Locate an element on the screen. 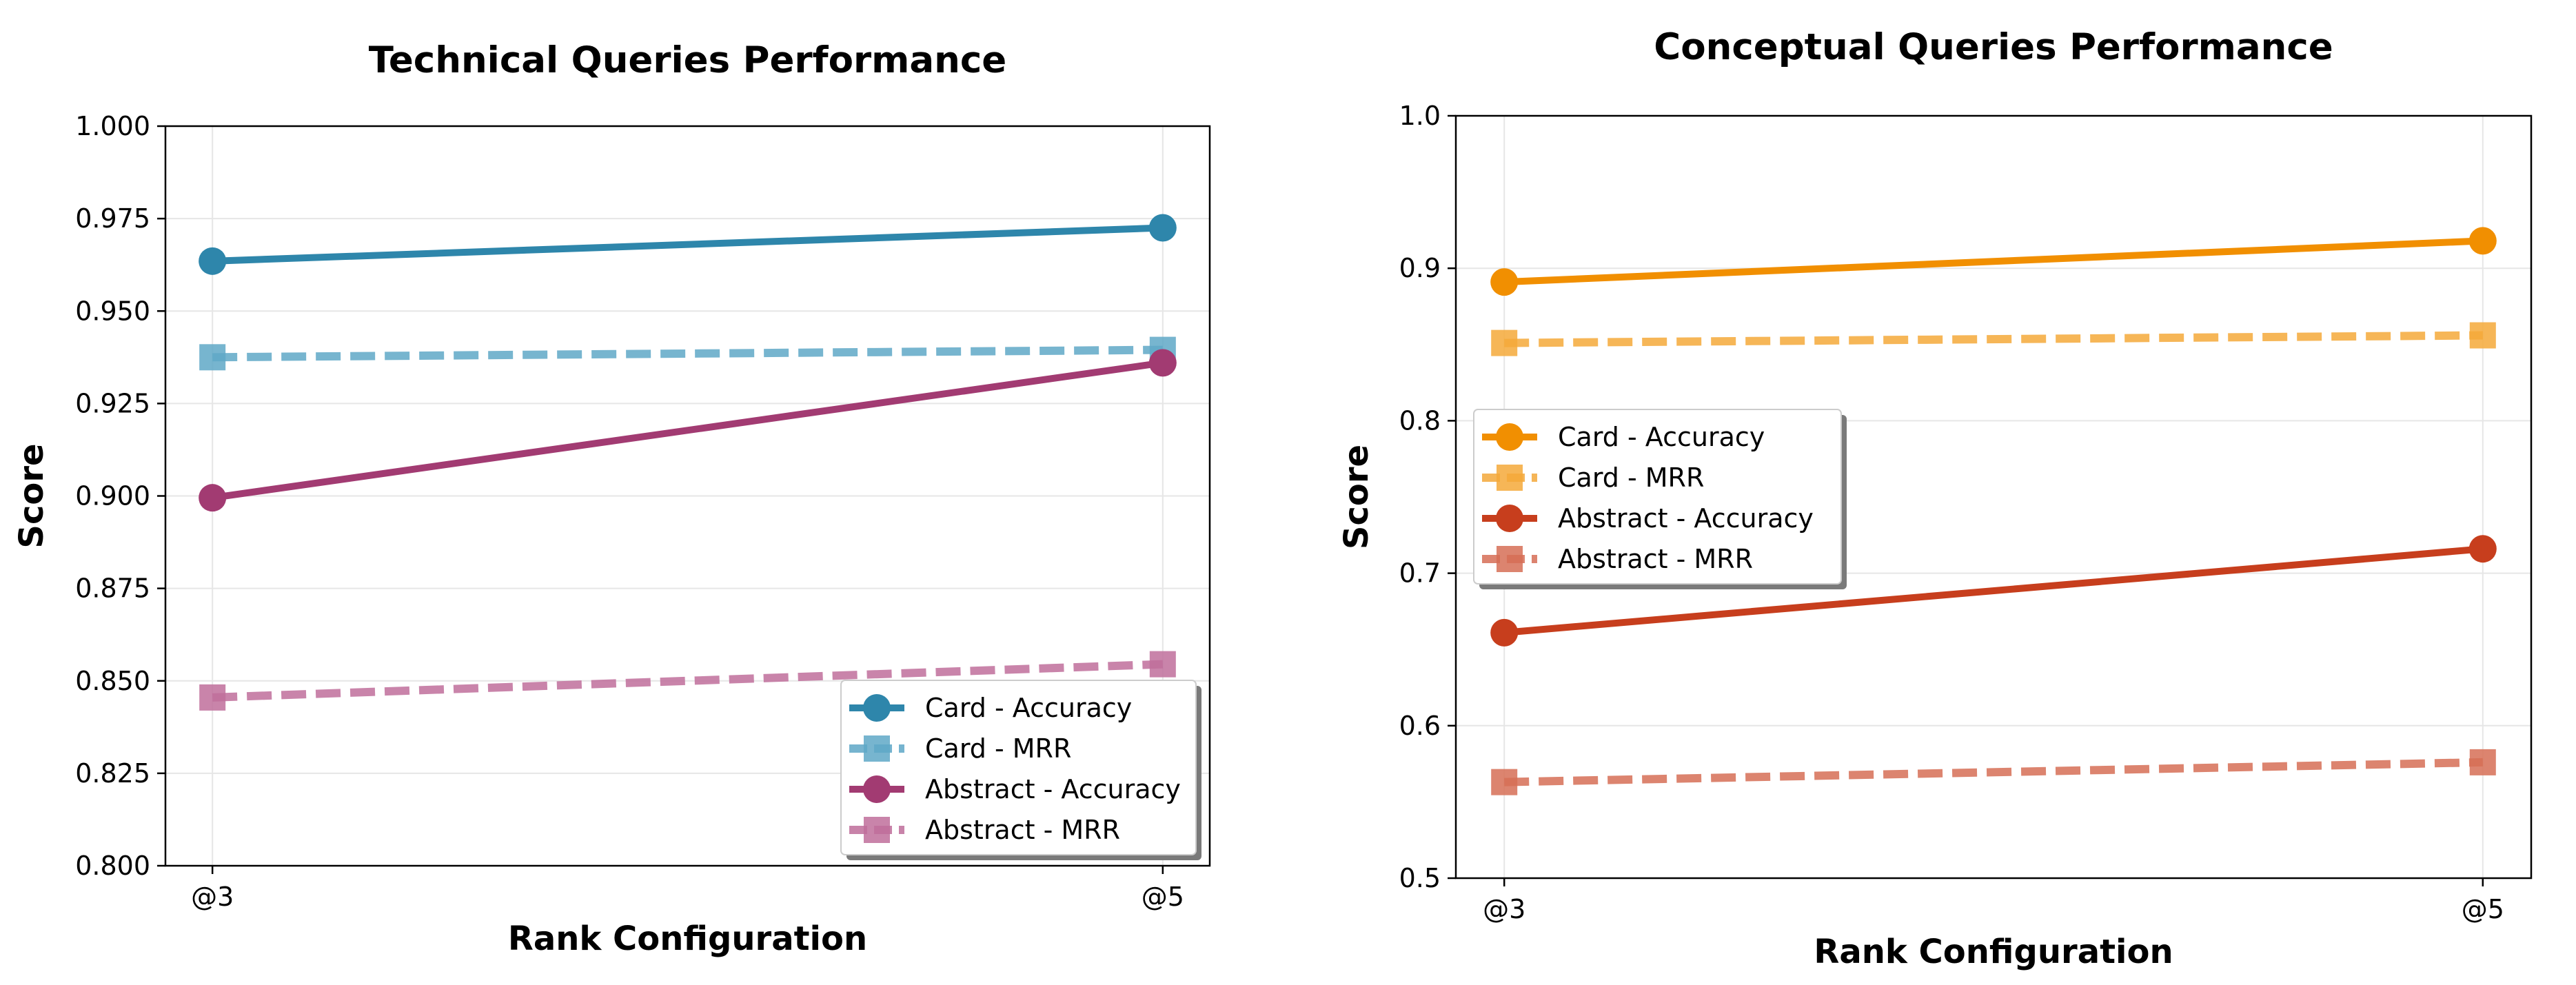 Image resolution: width=2576 pixels, height=985 pixels. y-tick-label: 1.000 is located at coordinates (112, 126).